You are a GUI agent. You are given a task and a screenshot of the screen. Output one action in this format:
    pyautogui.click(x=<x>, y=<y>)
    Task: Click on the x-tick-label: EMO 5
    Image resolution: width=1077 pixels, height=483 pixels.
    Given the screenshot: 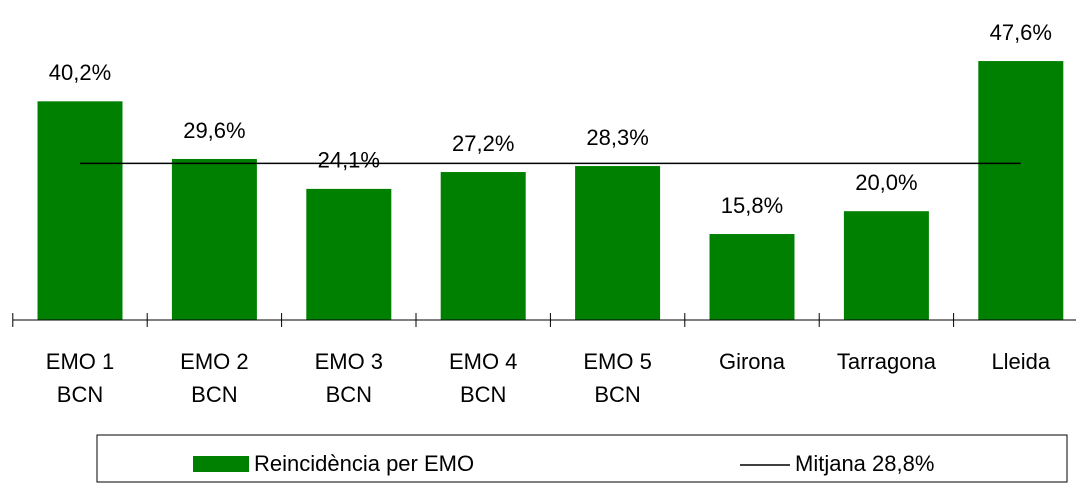 What is the action you would take?
    pyautogui.click(x=617, y=361)
    